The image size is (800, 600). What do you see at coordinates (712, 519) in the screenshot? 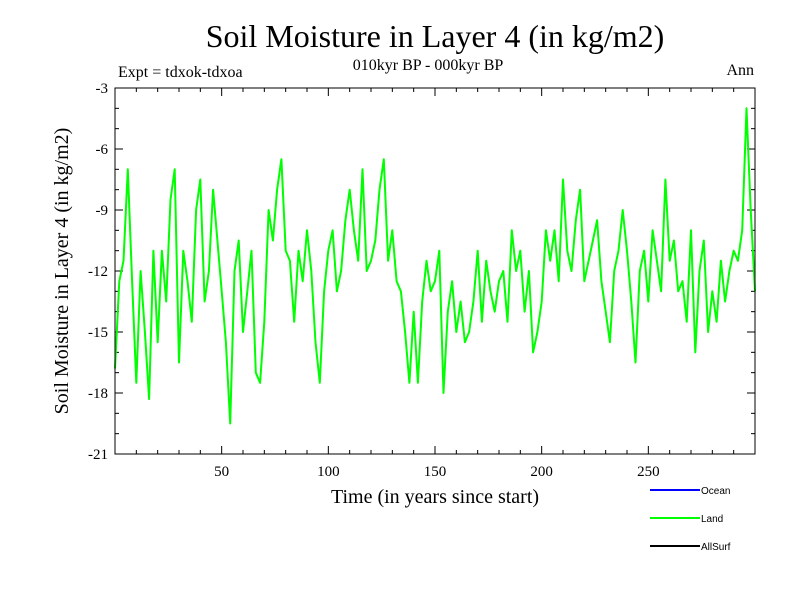
I see `legend-label-land: Land` at bounding box center [712, 519].